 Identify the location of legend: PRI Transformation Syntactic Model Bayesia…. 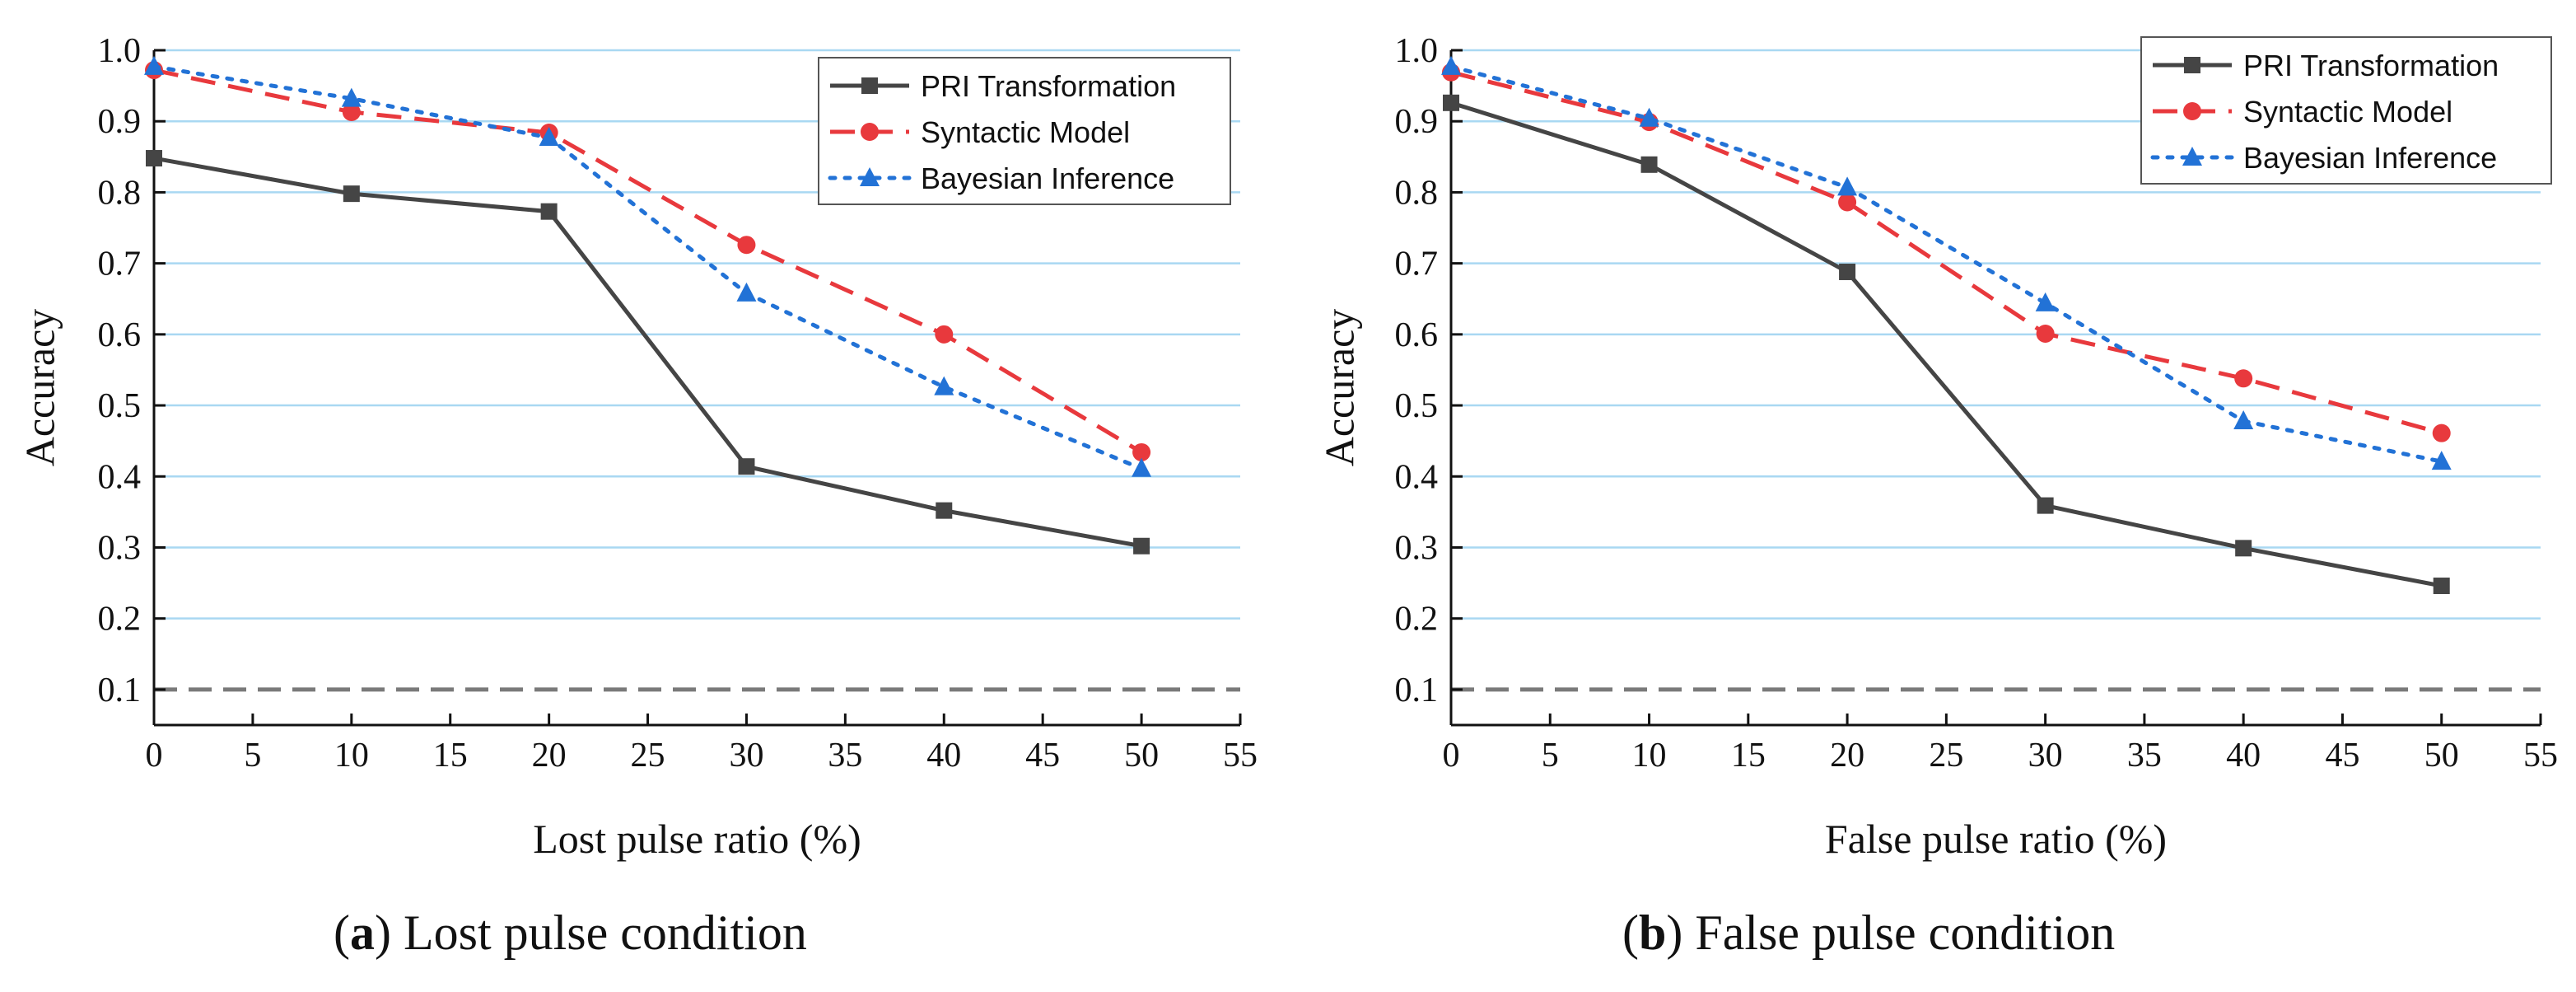
(2346, 110).